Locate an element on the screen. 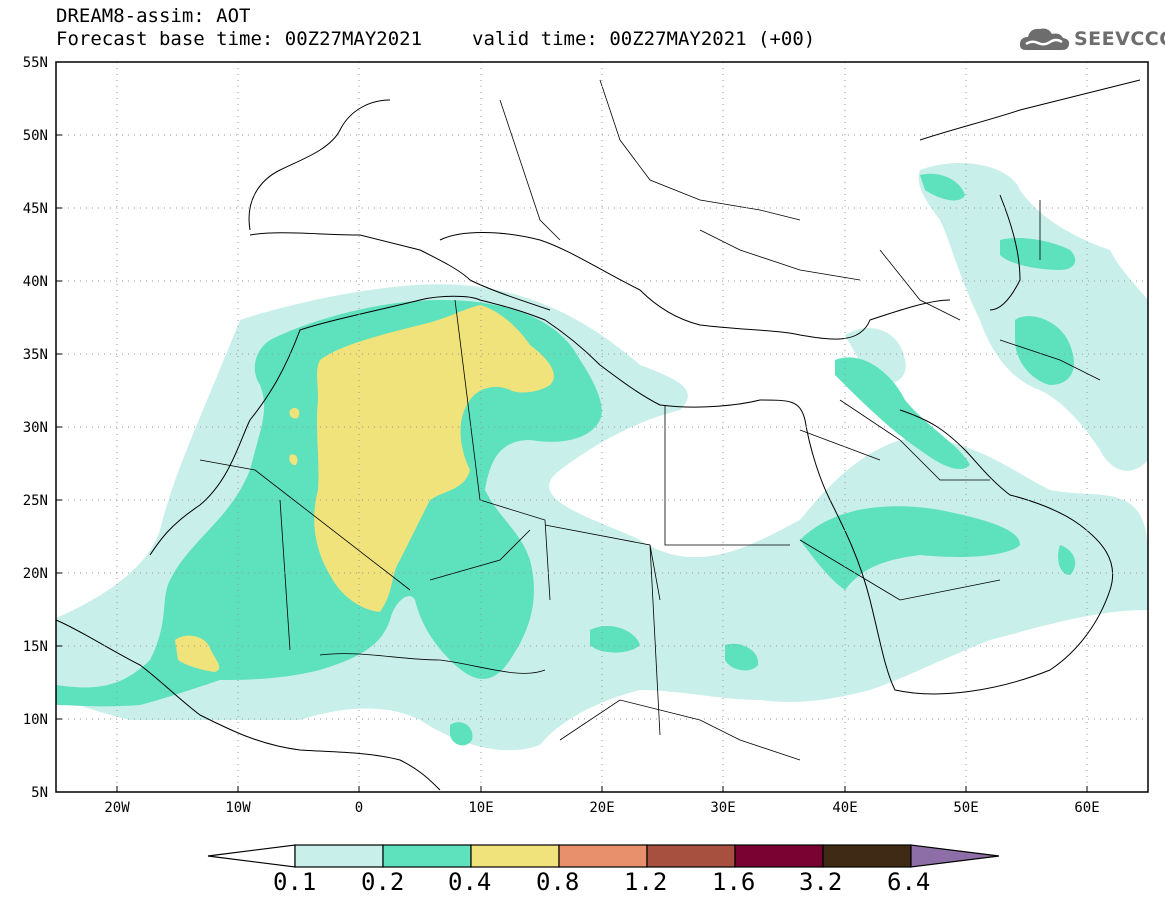 The image size is (1165, 905). colorbar-label: 0.1 is located at coordinates (295, 882).